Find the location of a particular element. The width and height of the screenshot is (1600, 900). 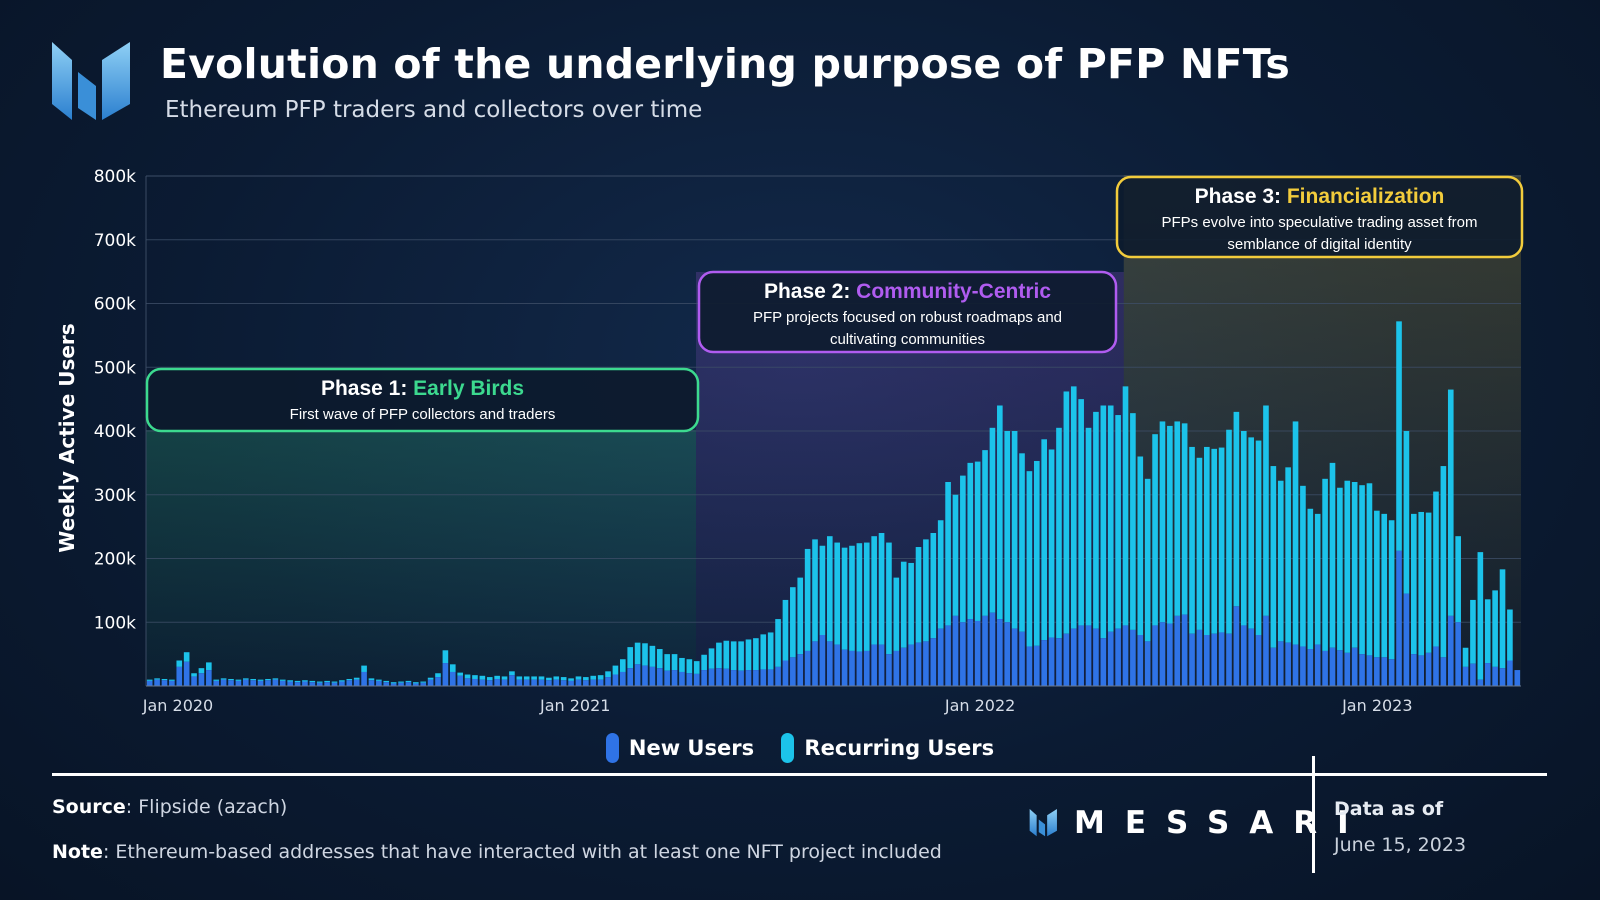

phase-1-heading: Phase 1: Early Birds is located at coordinates (422, 388).